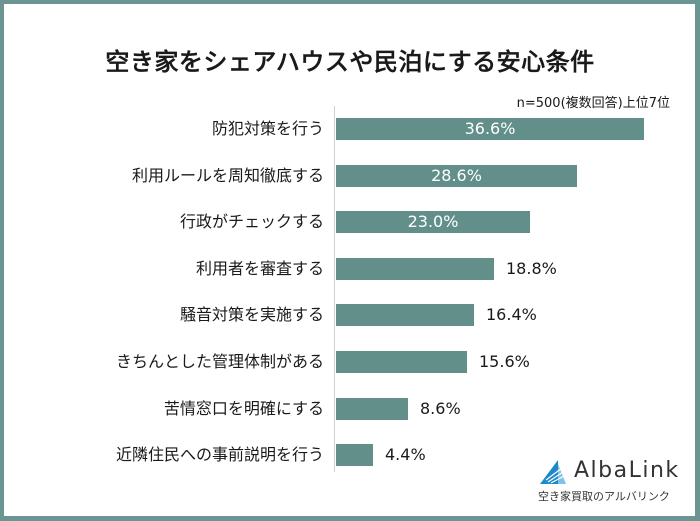 The width and height of the screenshot is (700, 521). I want to click on bar: 28.6%, so click(456, 176).